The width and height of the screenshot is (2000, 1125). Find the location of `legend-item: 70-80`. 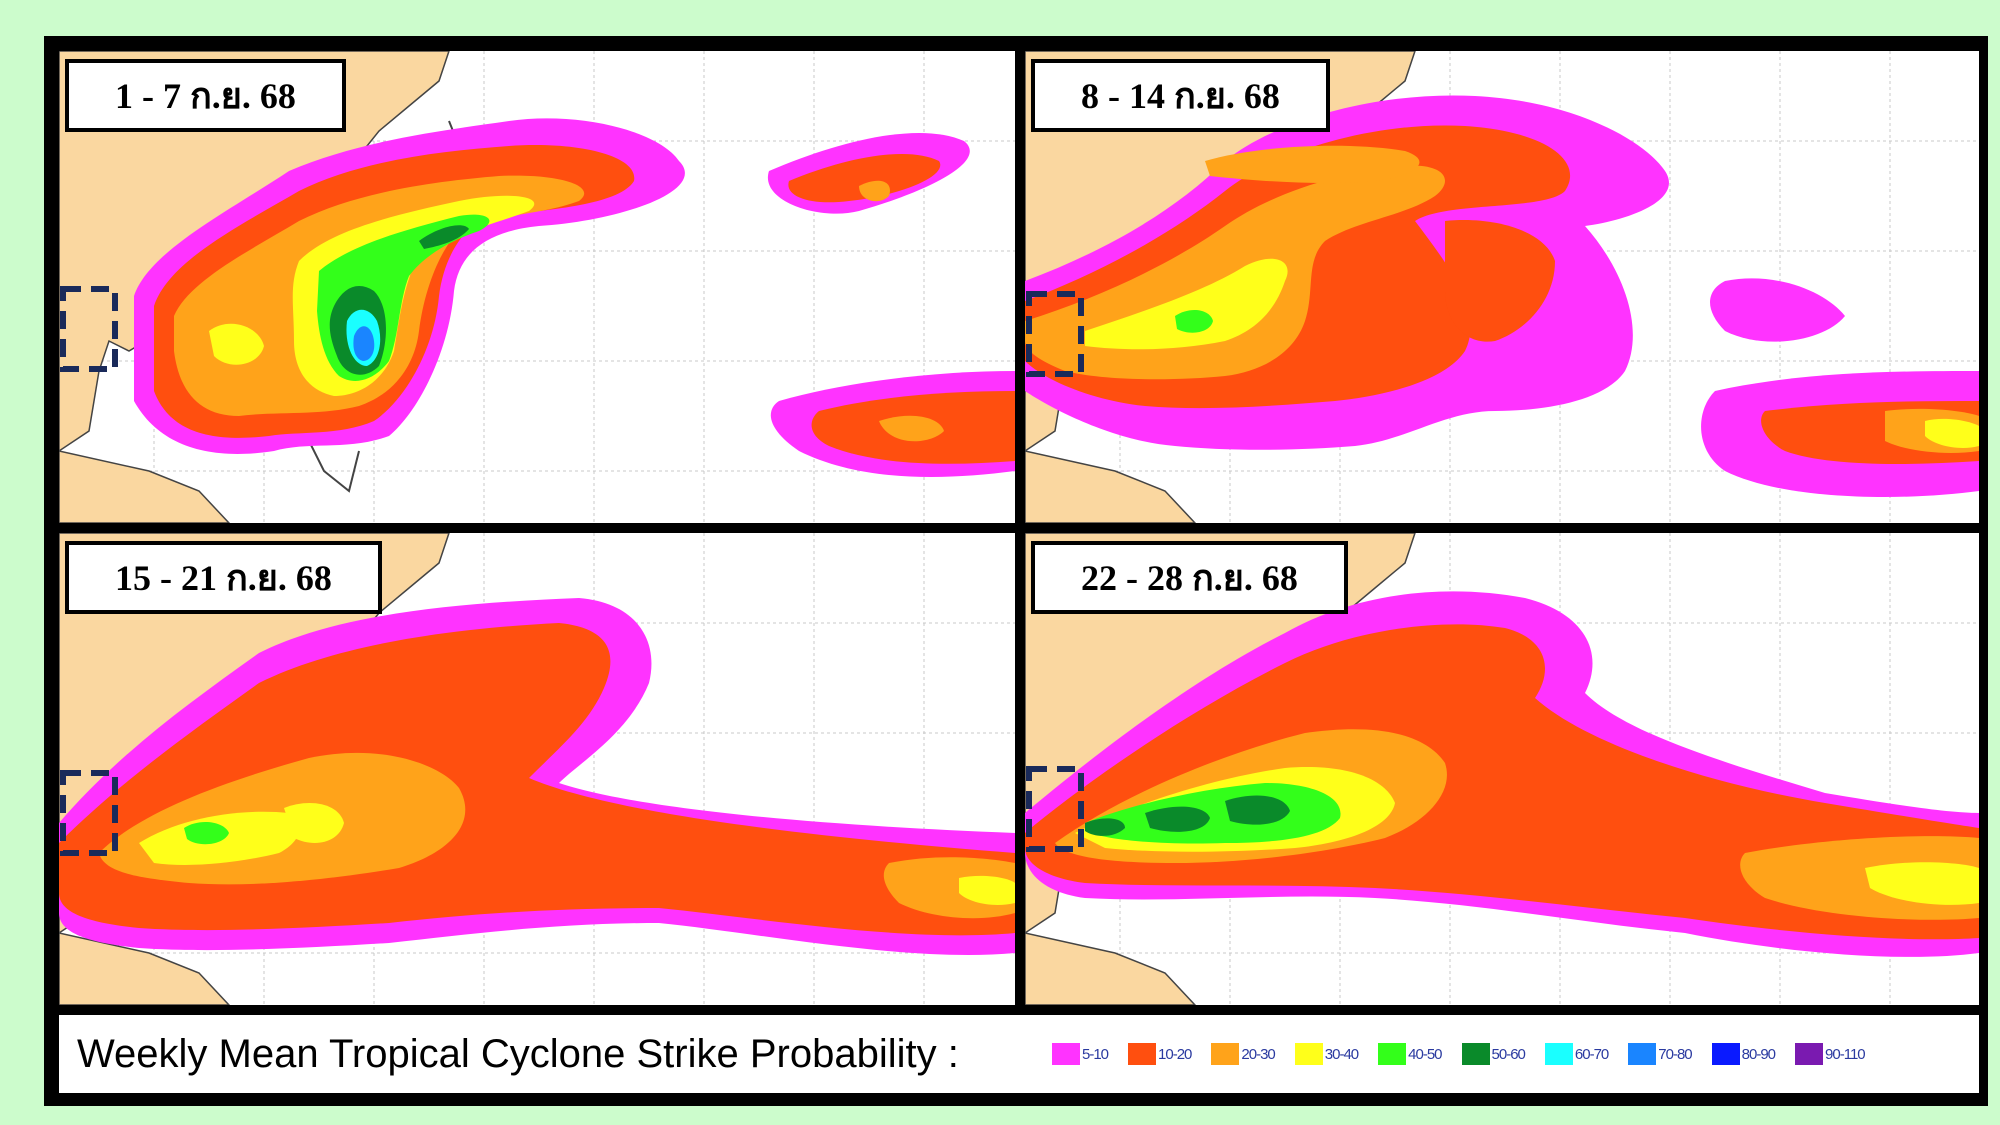

legend-item: 70-80 is located at coordinates (1660, 1054).